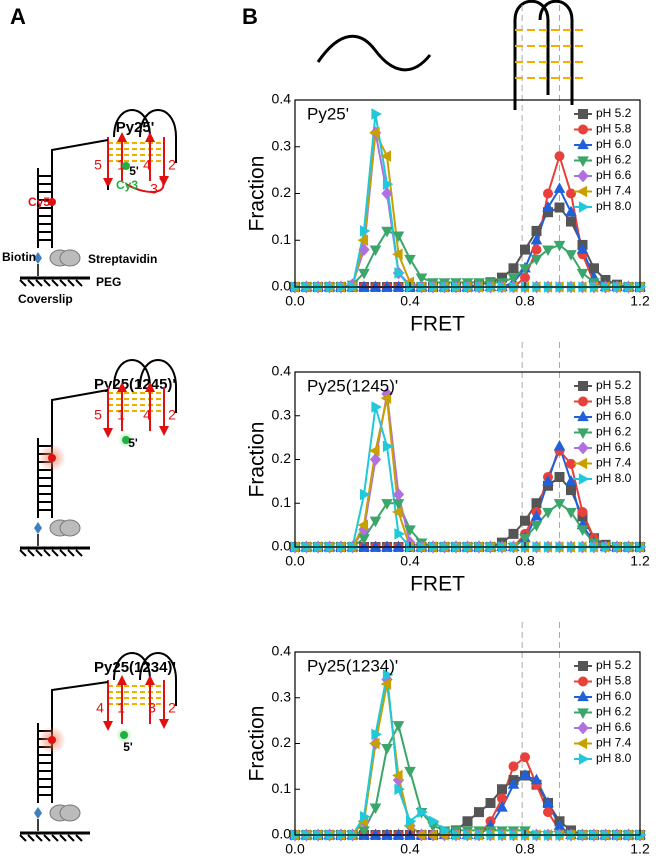 The image size is (664, 858). What do you see at coordinates (147, 165) in the screenshot?
I see `strand-label: 4` at bounding box center [147, 165].